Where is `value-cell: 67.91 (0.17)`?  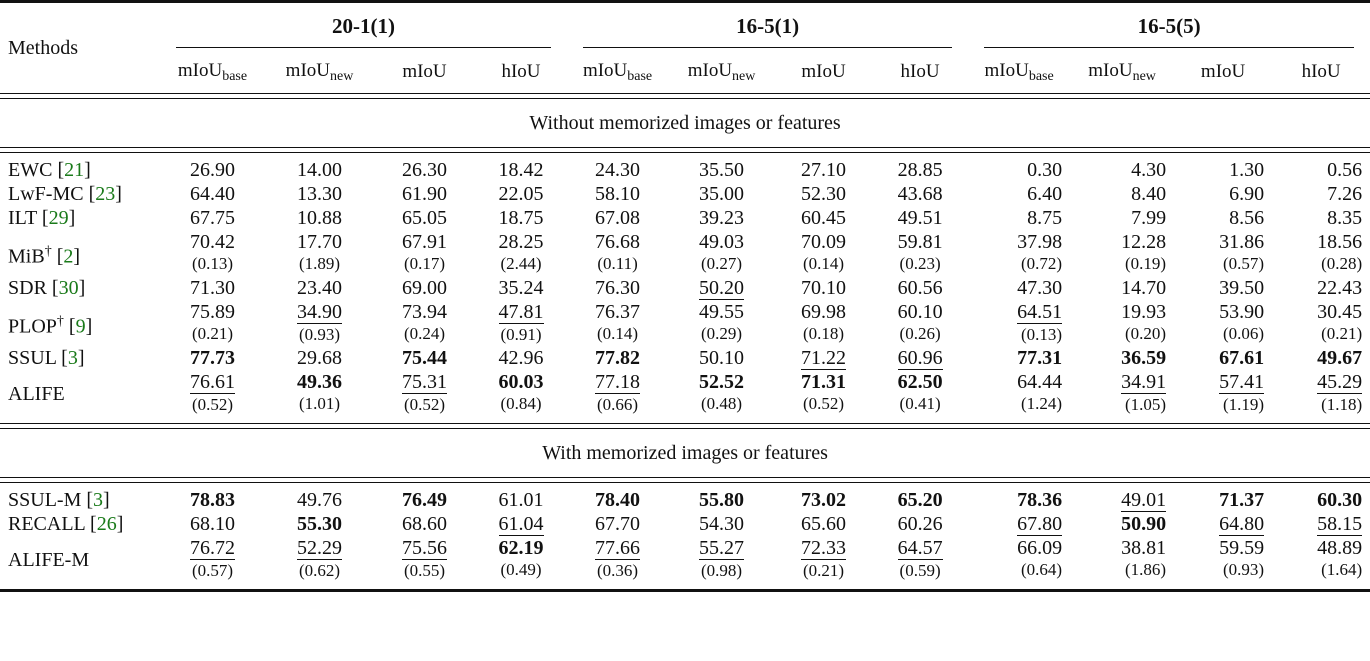
value-cell: 67.91 (0.17) is located at coordinates (424, 254).